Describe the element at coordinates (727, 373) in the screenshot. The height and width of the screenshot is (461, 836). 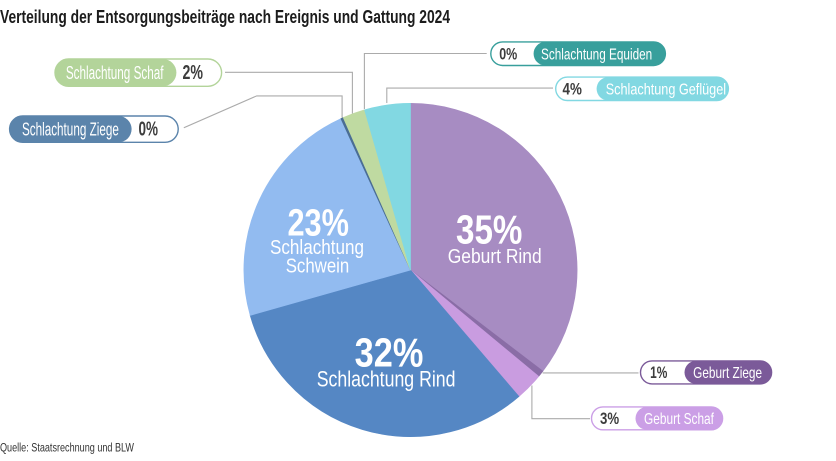
I see `svg-text: Geburt Ziege` at that location.